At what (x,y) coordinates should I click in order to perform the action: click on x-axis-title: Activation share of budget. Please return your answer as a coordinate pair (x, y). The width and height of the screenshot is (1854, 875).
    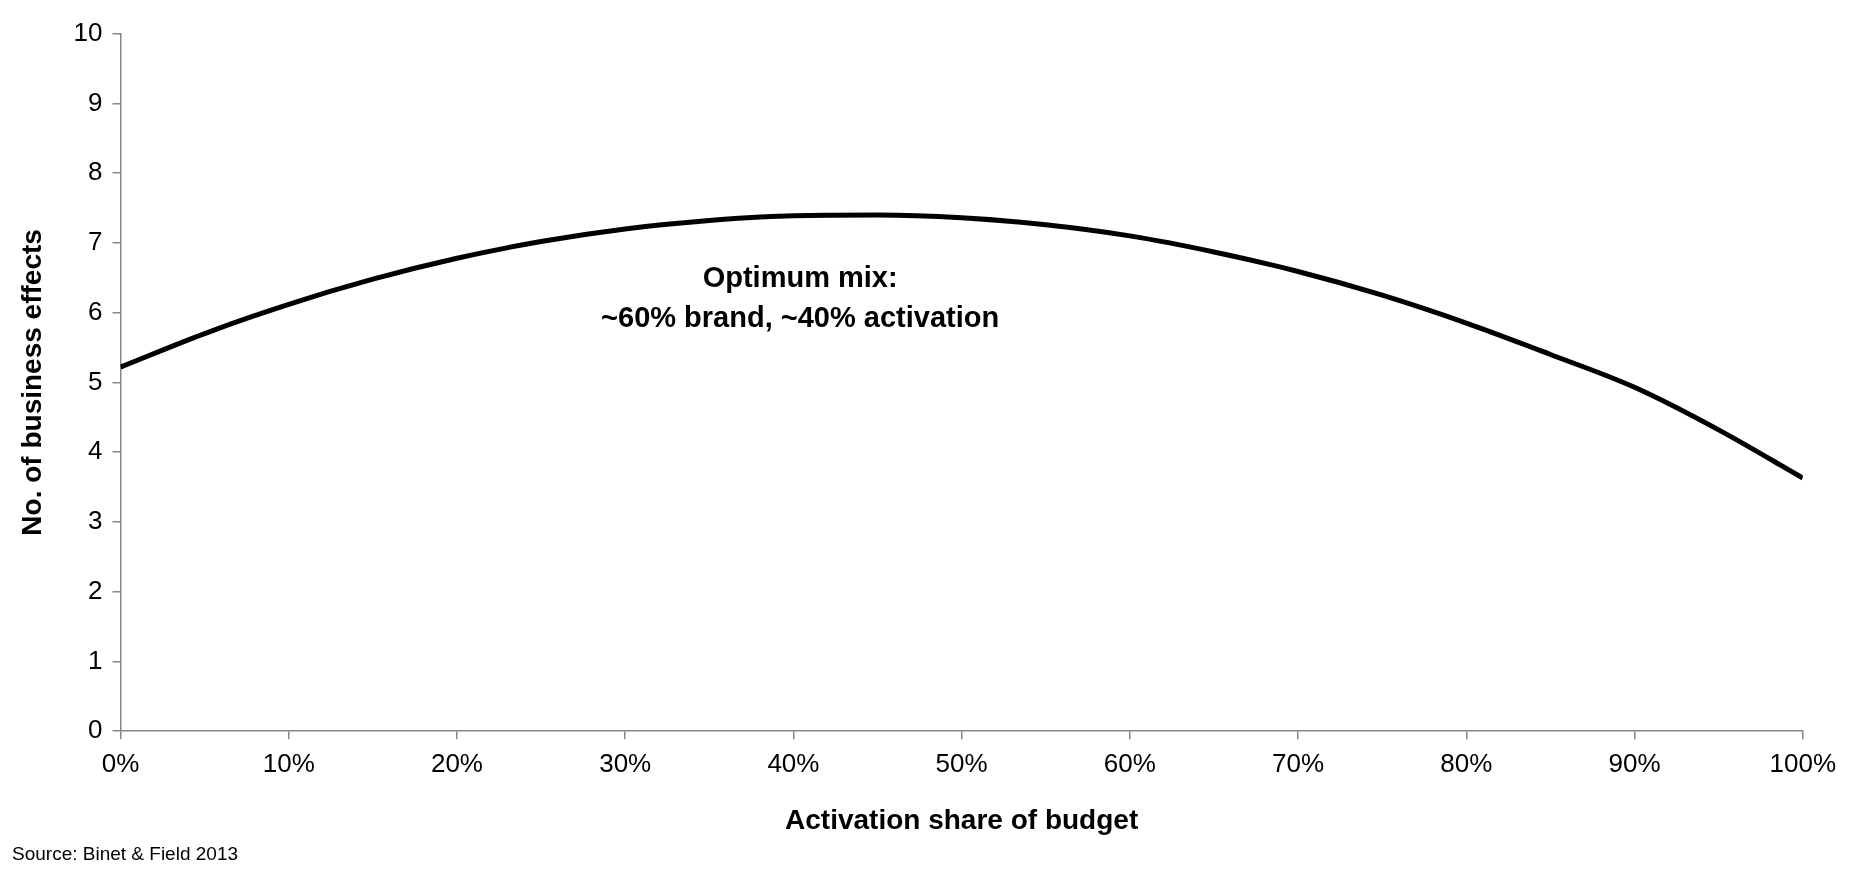
    Looking at the image, I should click on (962, 819).